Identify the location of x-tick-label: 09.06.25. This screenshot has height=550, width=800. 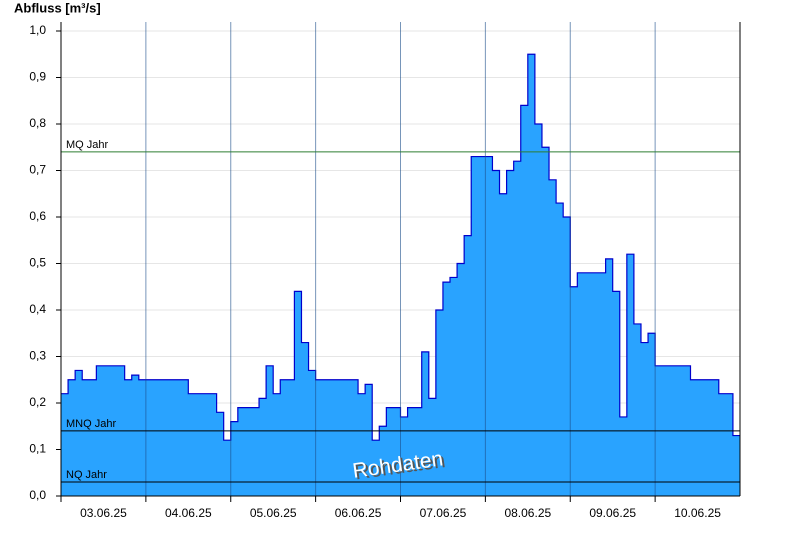
(612, 513).